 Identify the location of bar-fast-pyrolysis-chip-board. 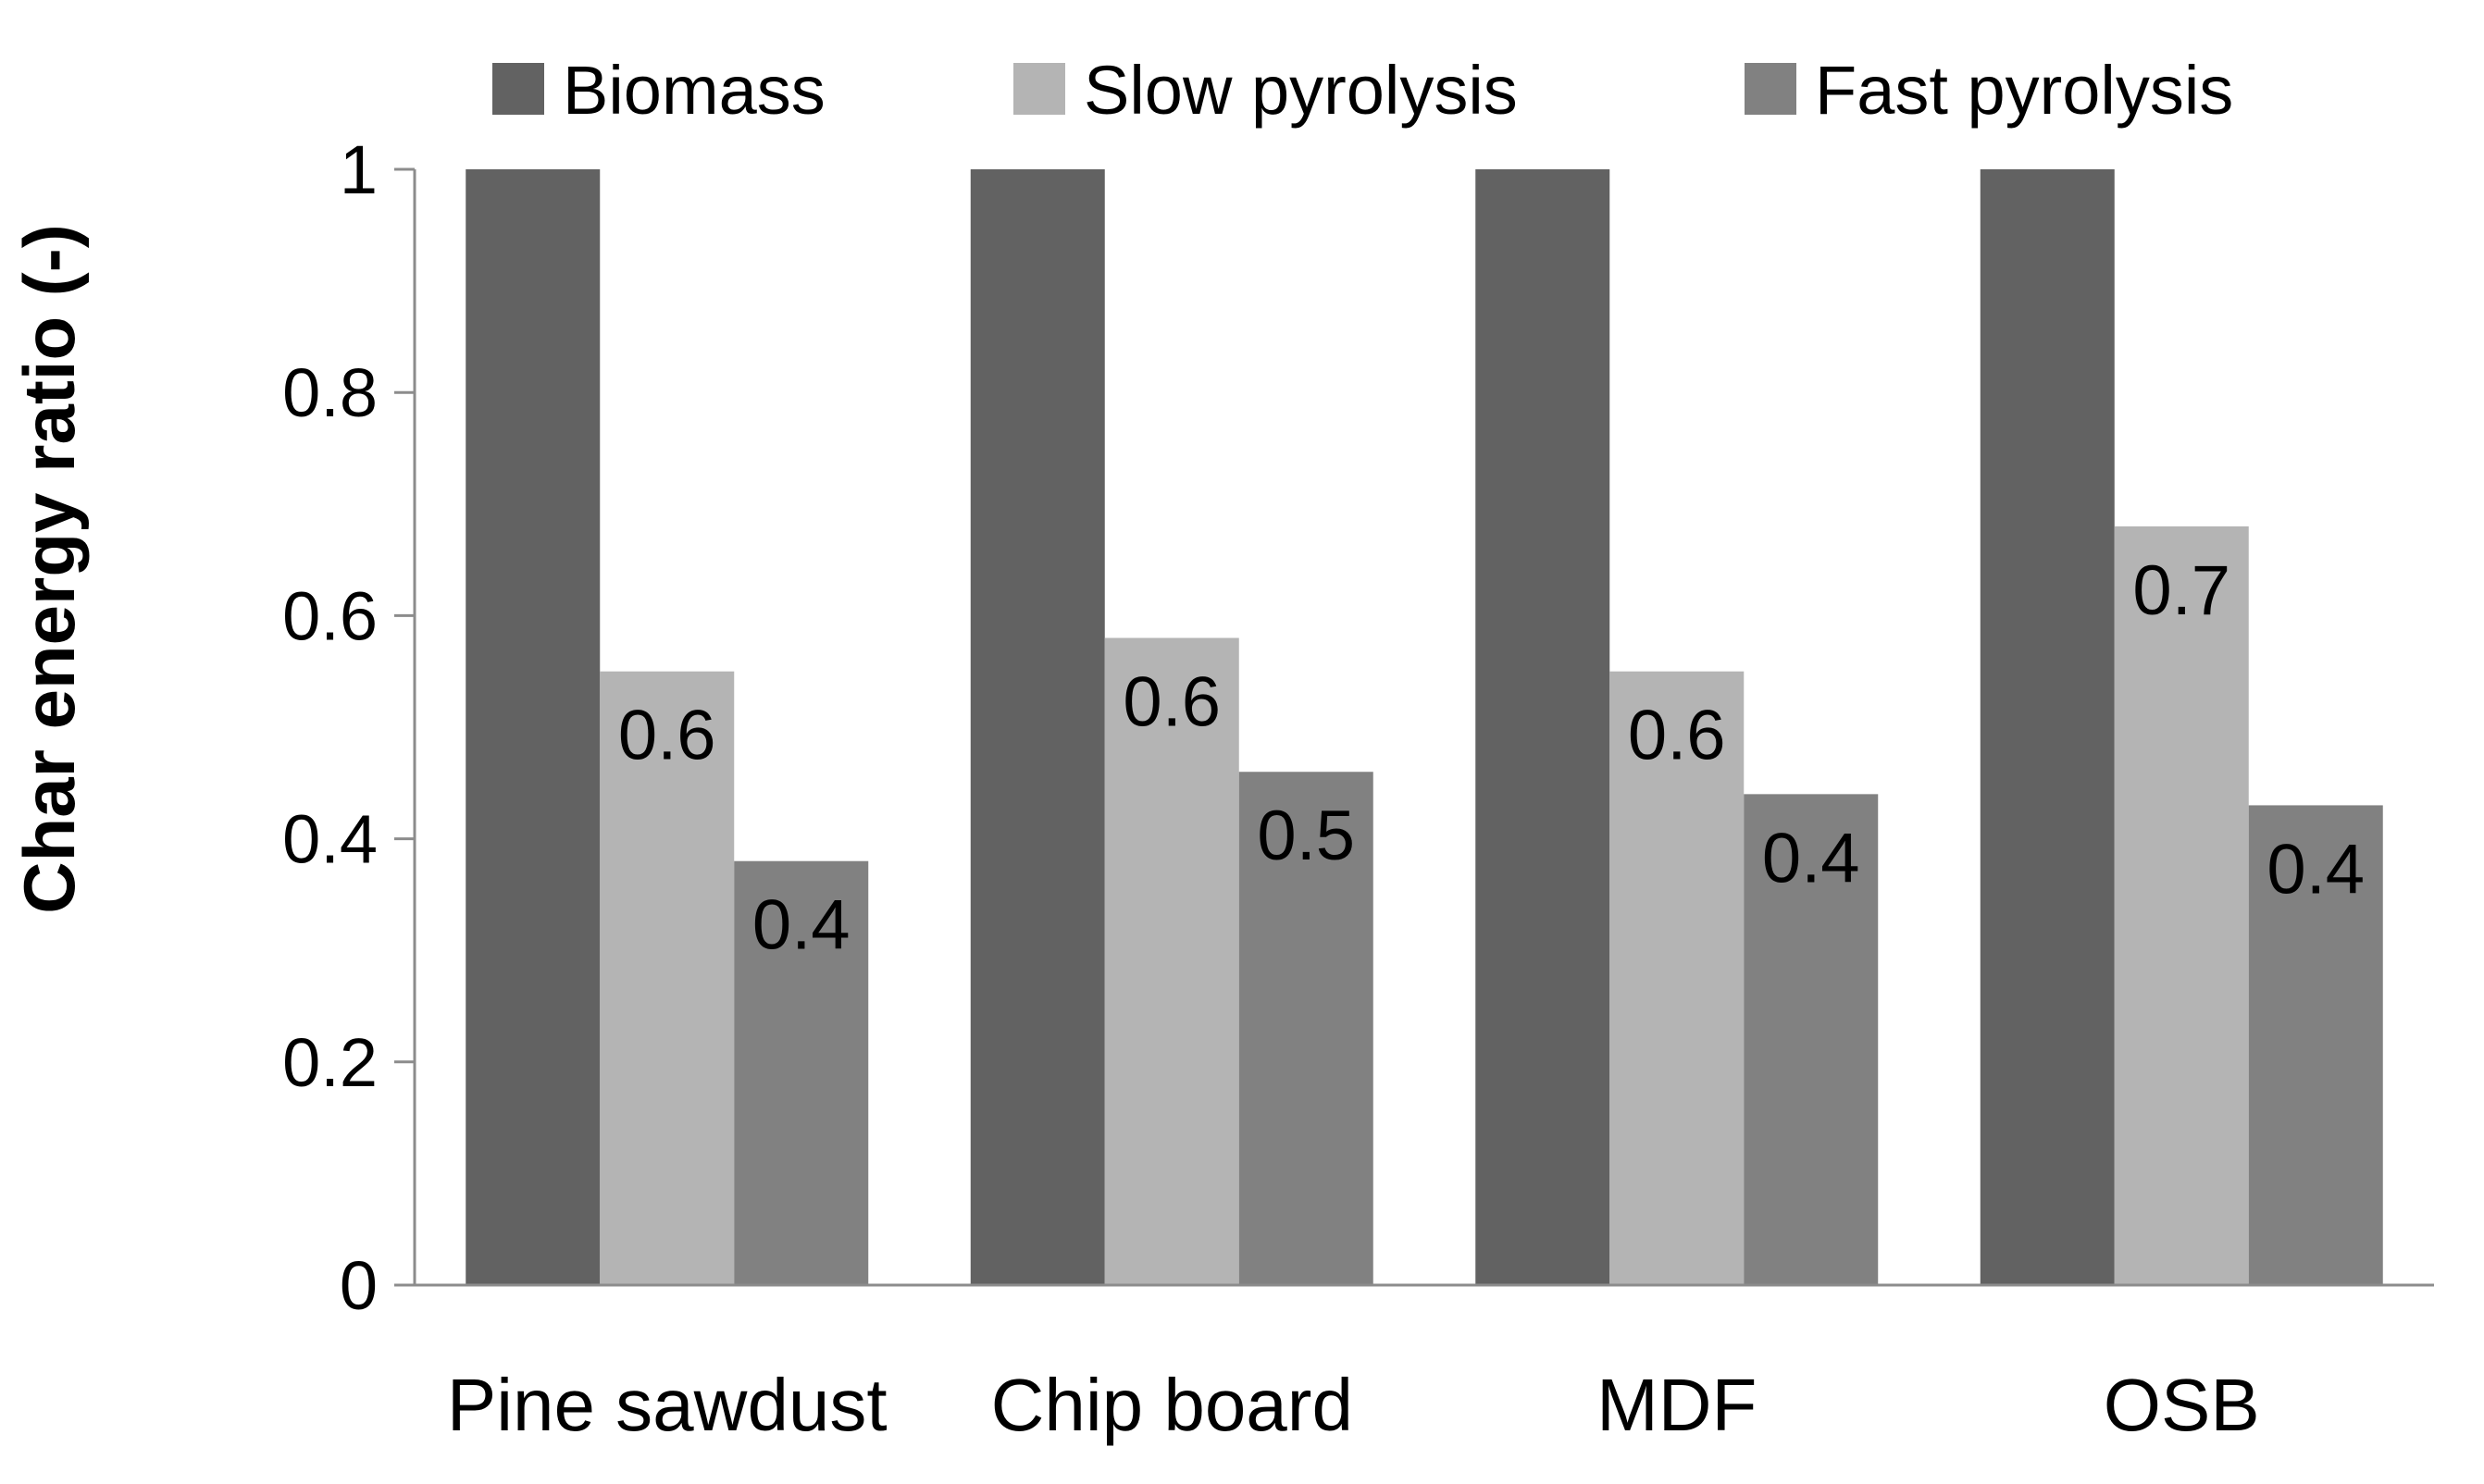
(1305, 1028).